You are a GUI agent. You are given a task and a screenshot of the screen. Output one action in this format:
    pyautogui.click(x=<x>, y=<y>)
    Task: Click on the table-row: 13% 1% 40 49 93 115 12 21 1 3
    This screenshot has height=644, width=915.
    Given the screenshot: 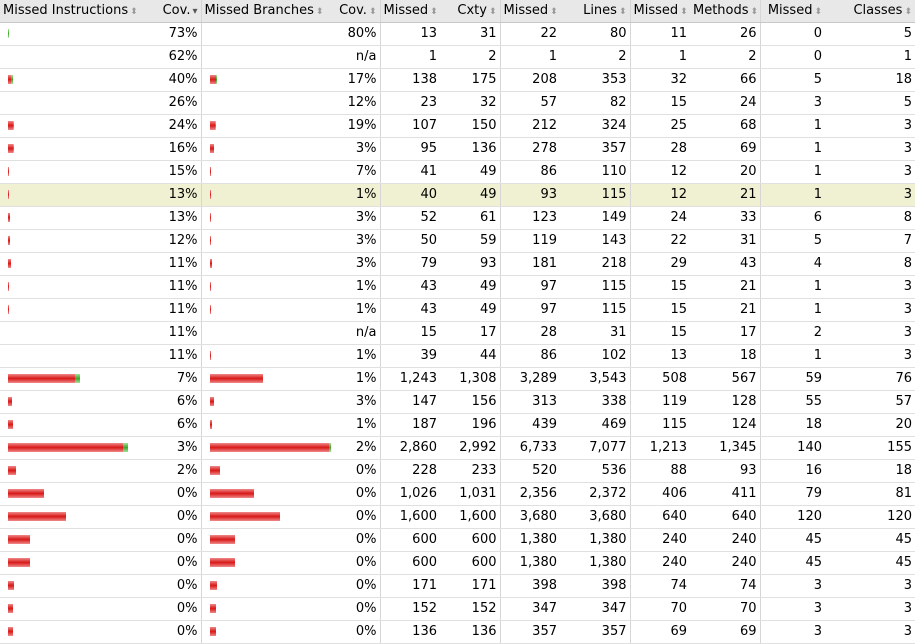 What is the action you would take?
    pyautogui.click(x=457, y=195)
    